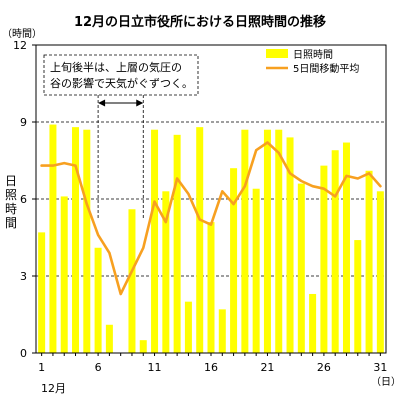 This screenshot has height=404, width=400. Describe the element at coordinates (313, 55) in the screenshot. I see `legend-label: 日照時間` at that location.